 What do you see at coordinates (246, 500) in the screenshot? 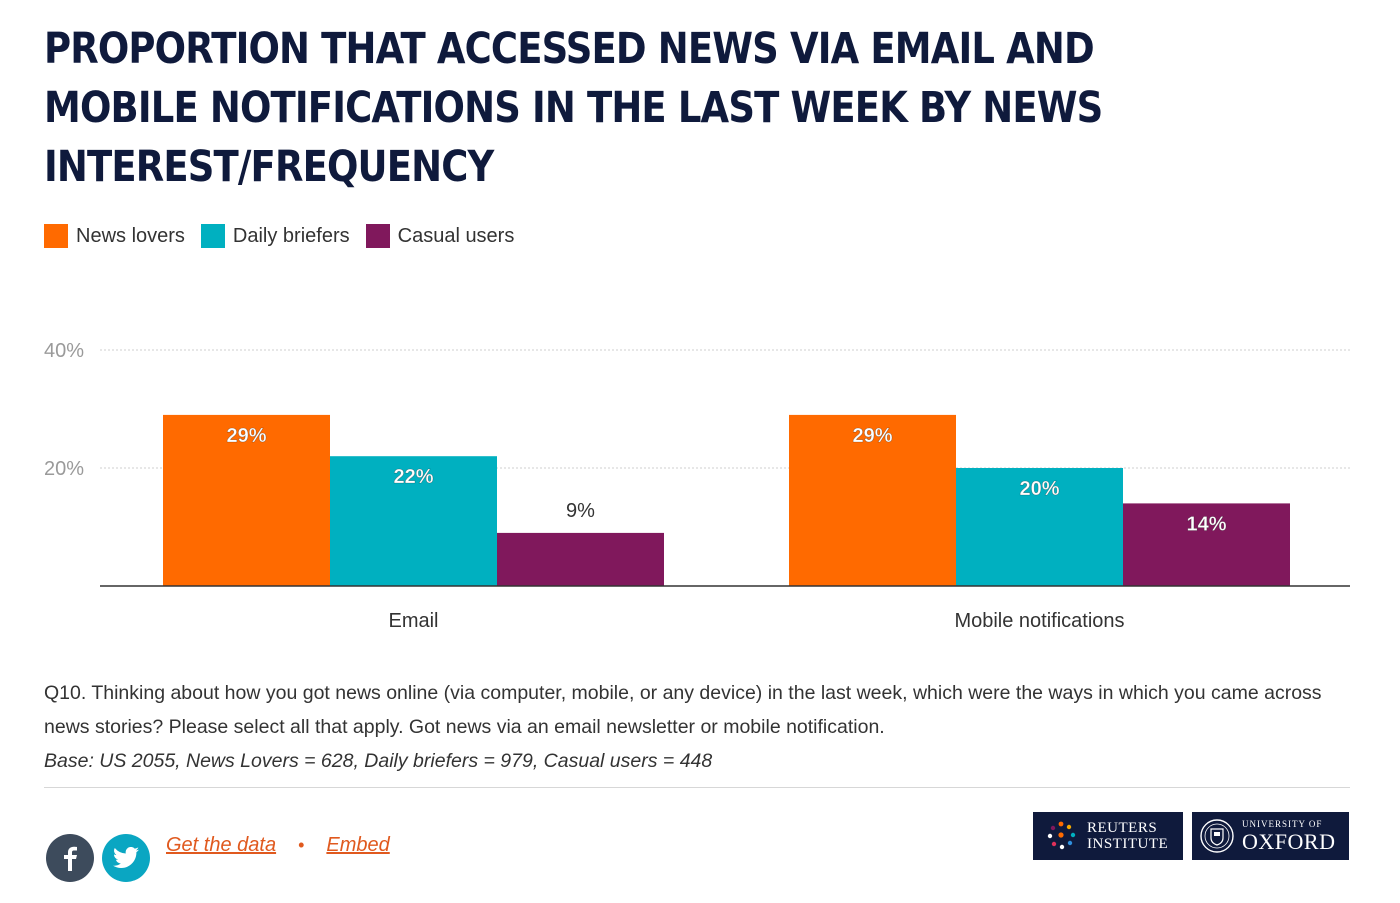
I see `bar-news-lovers-email` at bounding box center [246, 500].